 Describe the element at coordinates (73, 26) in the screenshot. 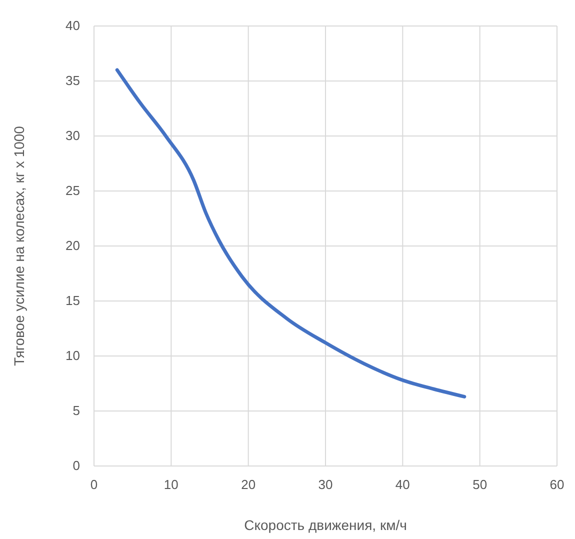

I see `y-tick-label: 40` at that location.